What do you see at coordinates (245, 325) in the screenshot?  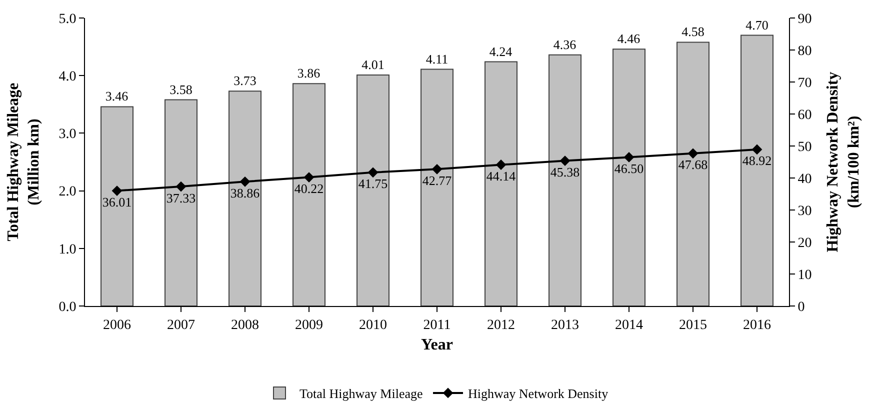 I see `x-tick-label: 2008` at bounding box center [245, 325].